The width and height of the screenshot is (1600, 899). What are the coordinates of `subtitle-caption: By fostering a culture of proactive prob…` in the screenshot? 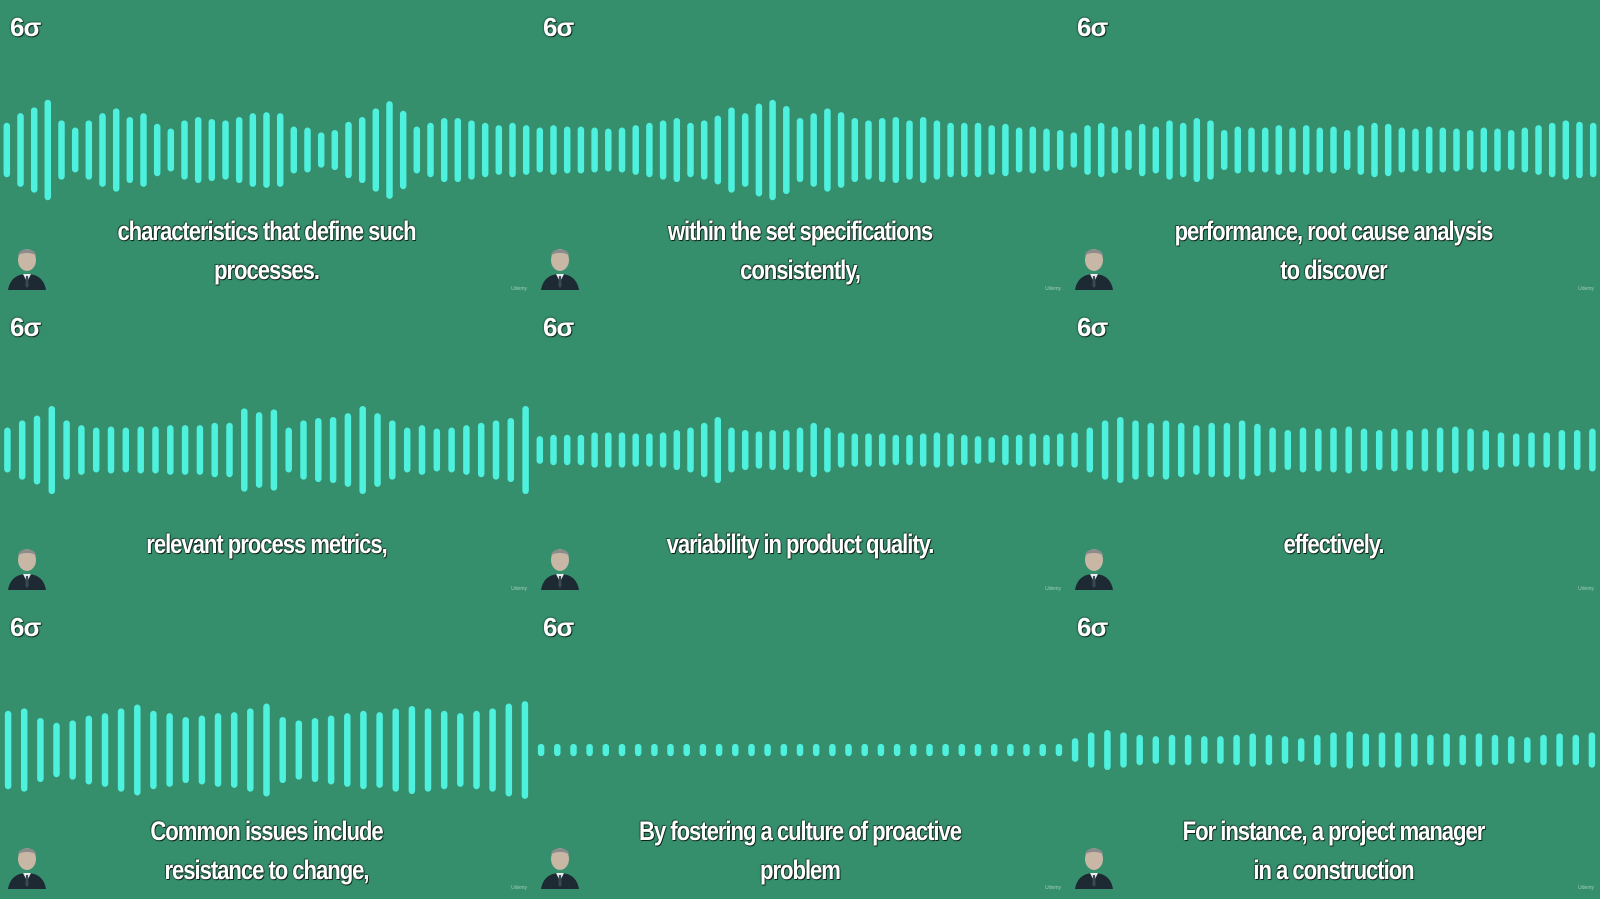 It's located at (800, 850).